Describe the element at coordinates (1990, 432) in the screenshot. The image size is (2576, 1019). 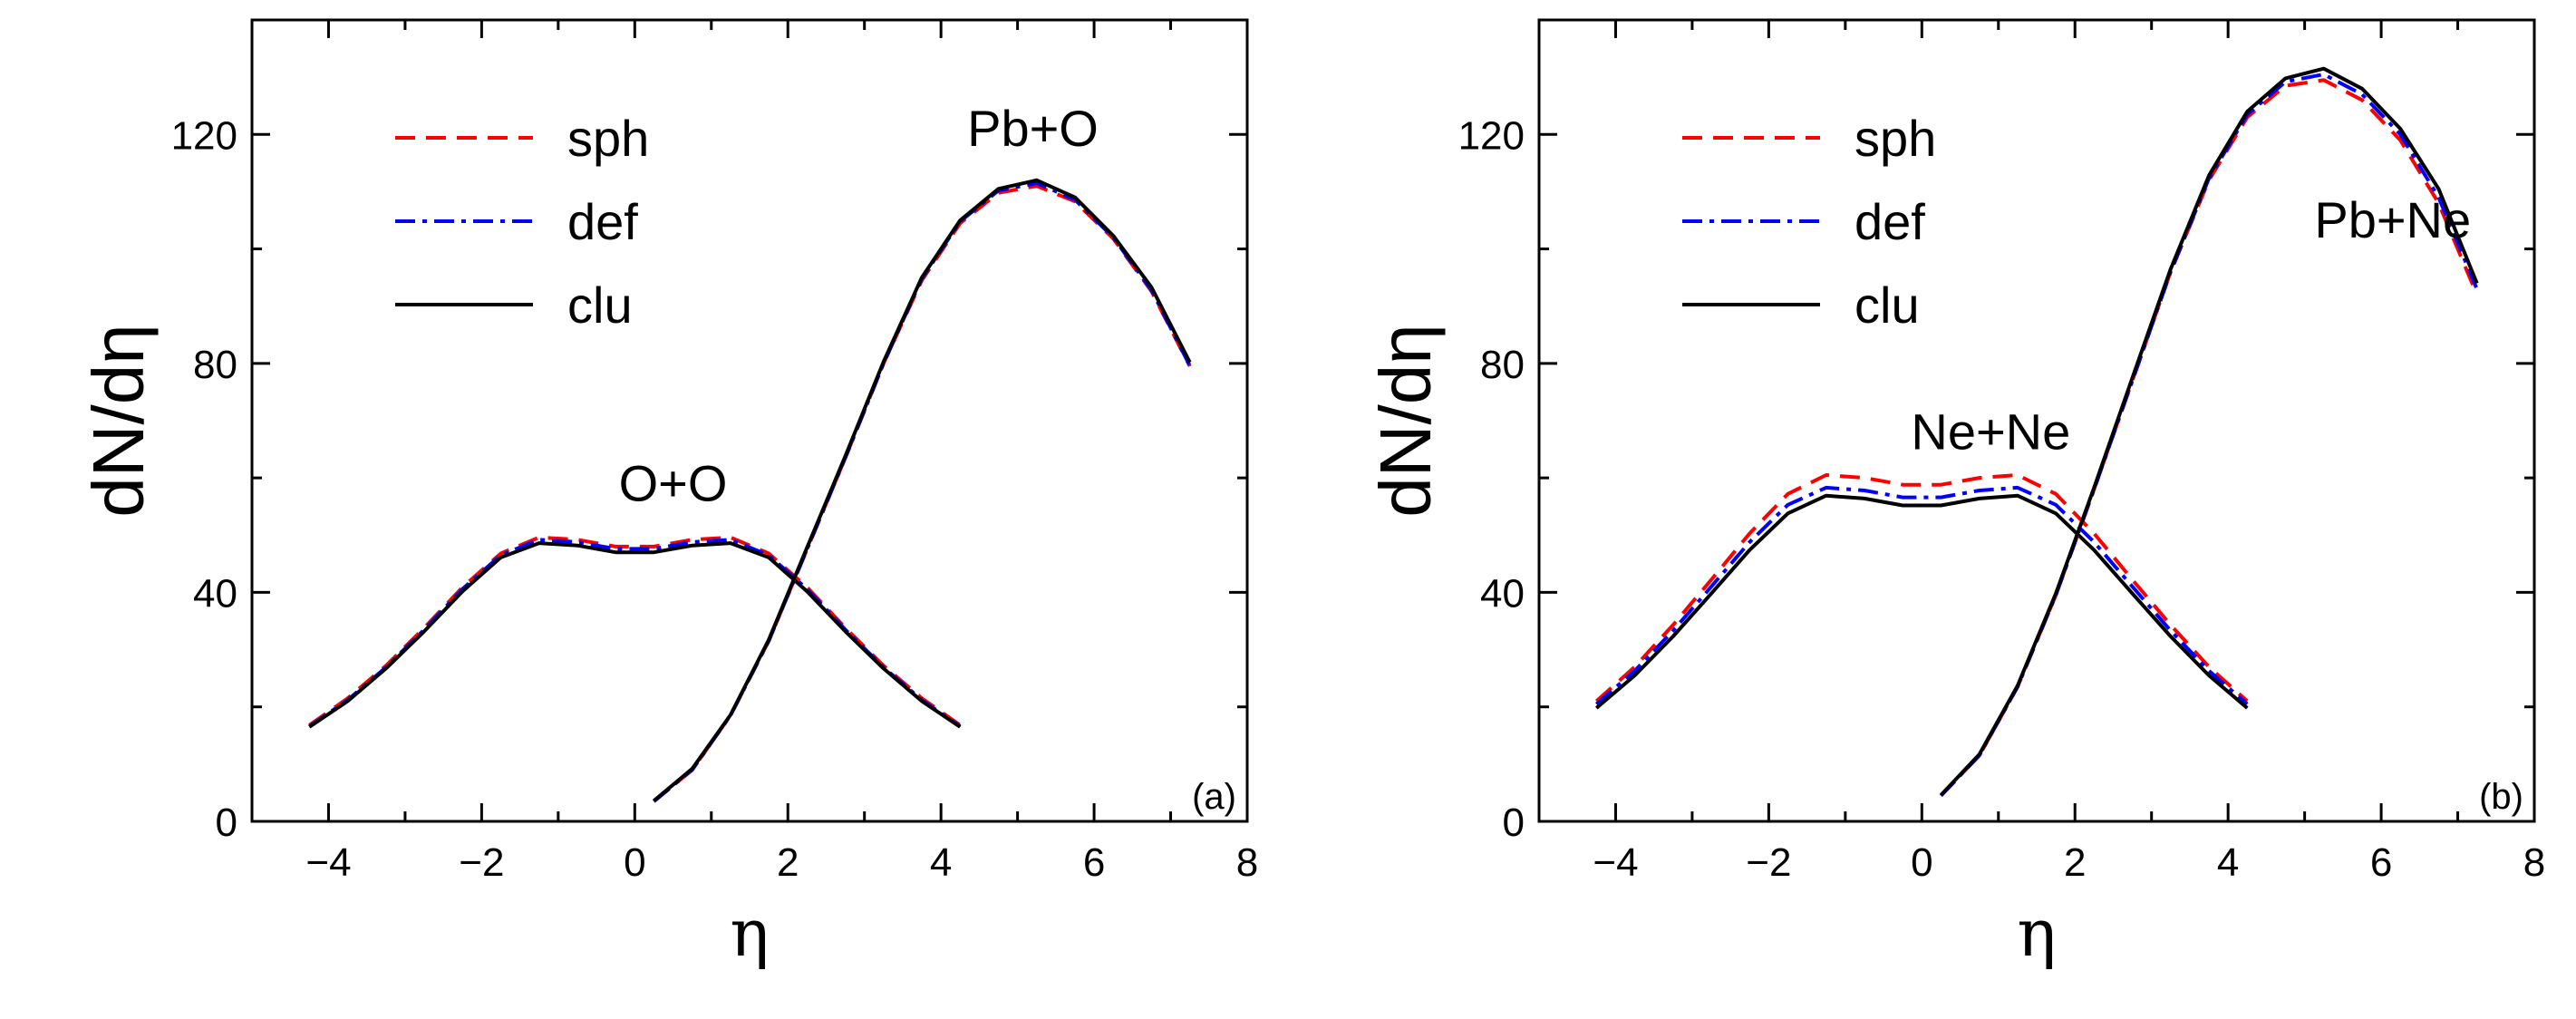
I see `annotation-ne-ne: Ne+Ne` at that location.